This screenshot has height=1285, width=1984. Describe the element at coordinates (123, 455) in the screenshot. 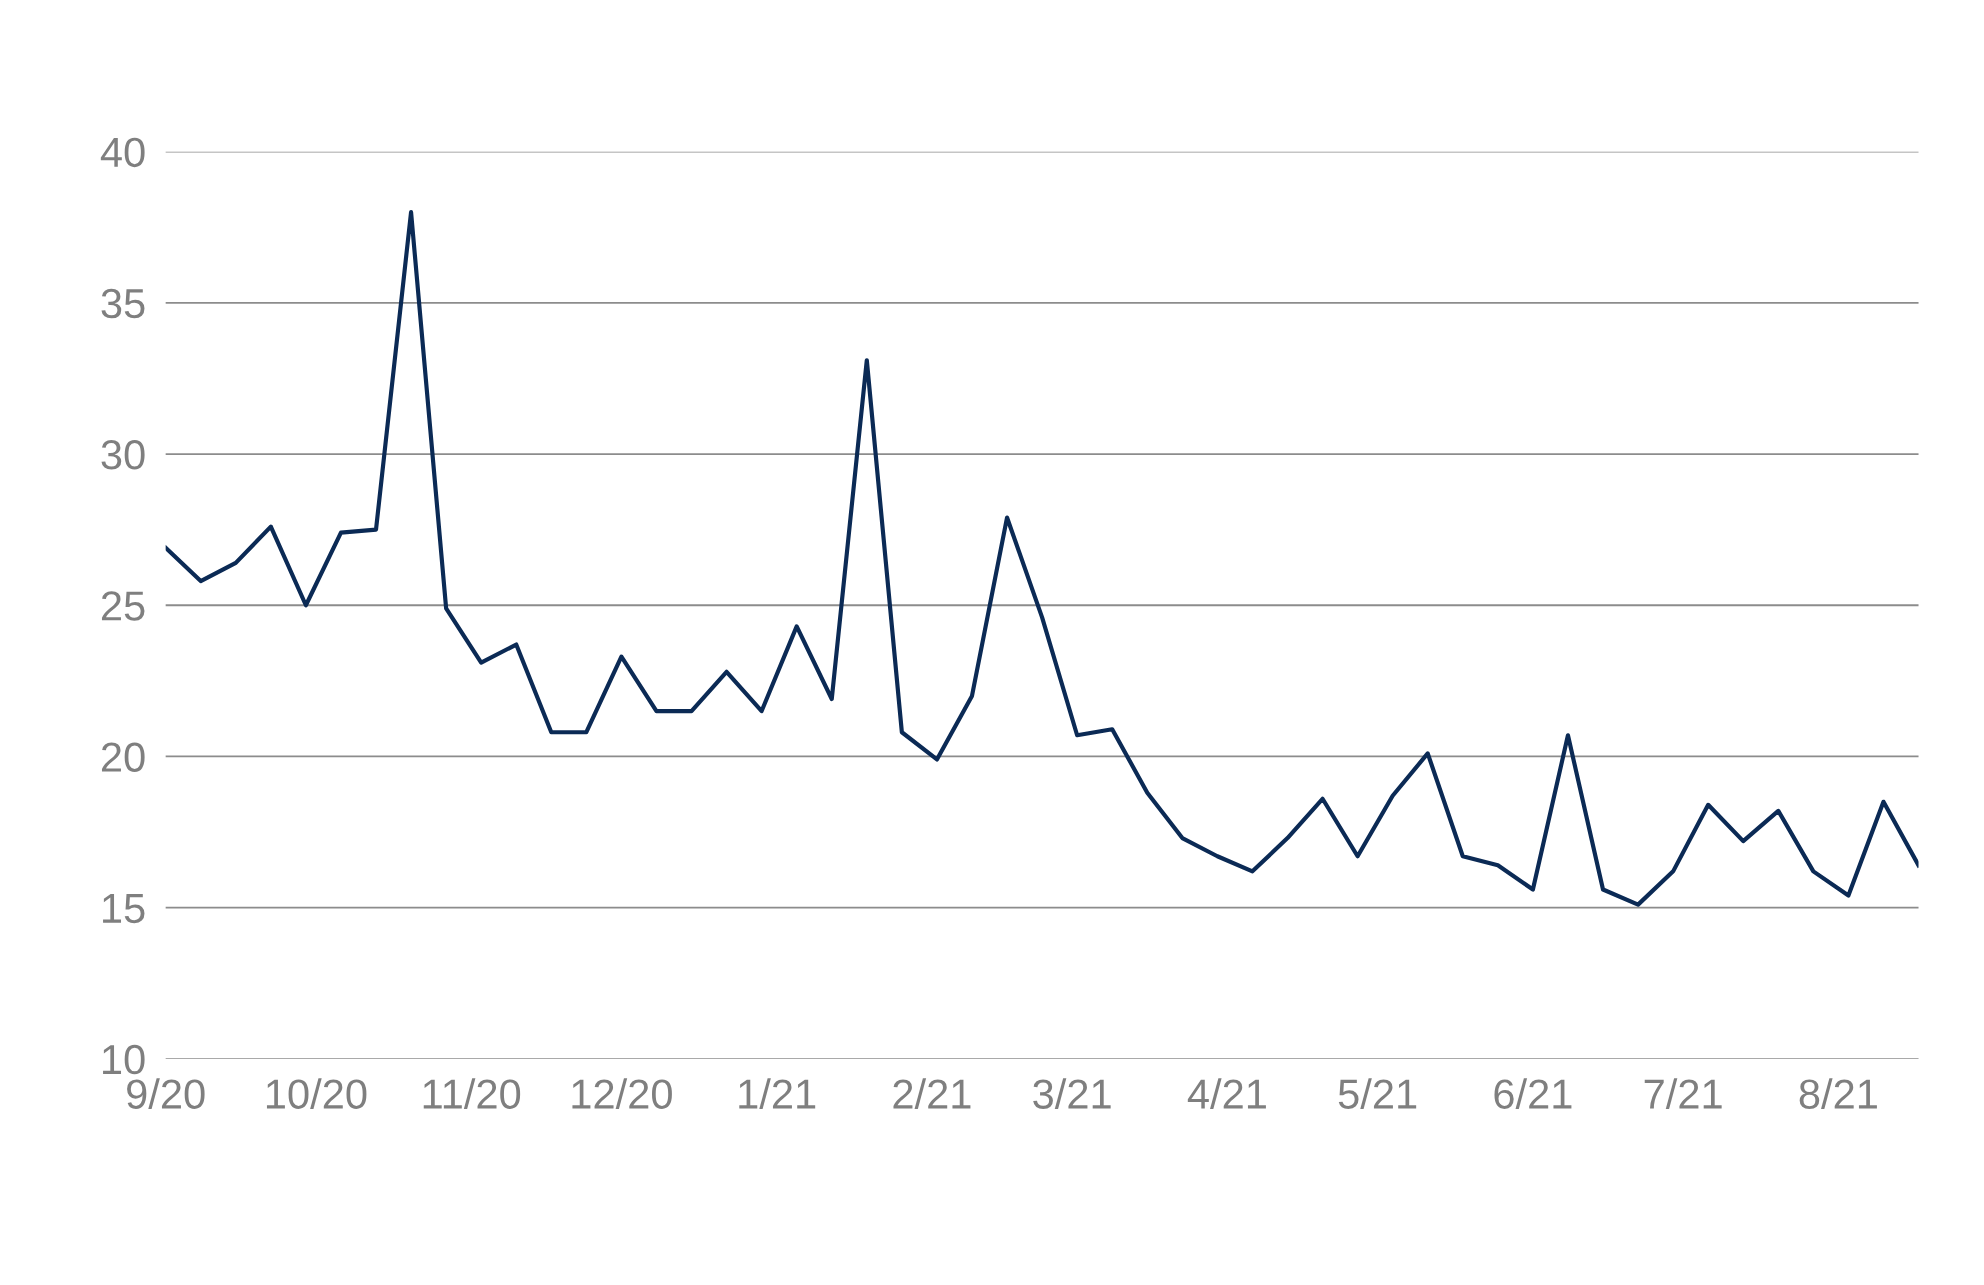

I see `y-tick-label: 30` at that location.